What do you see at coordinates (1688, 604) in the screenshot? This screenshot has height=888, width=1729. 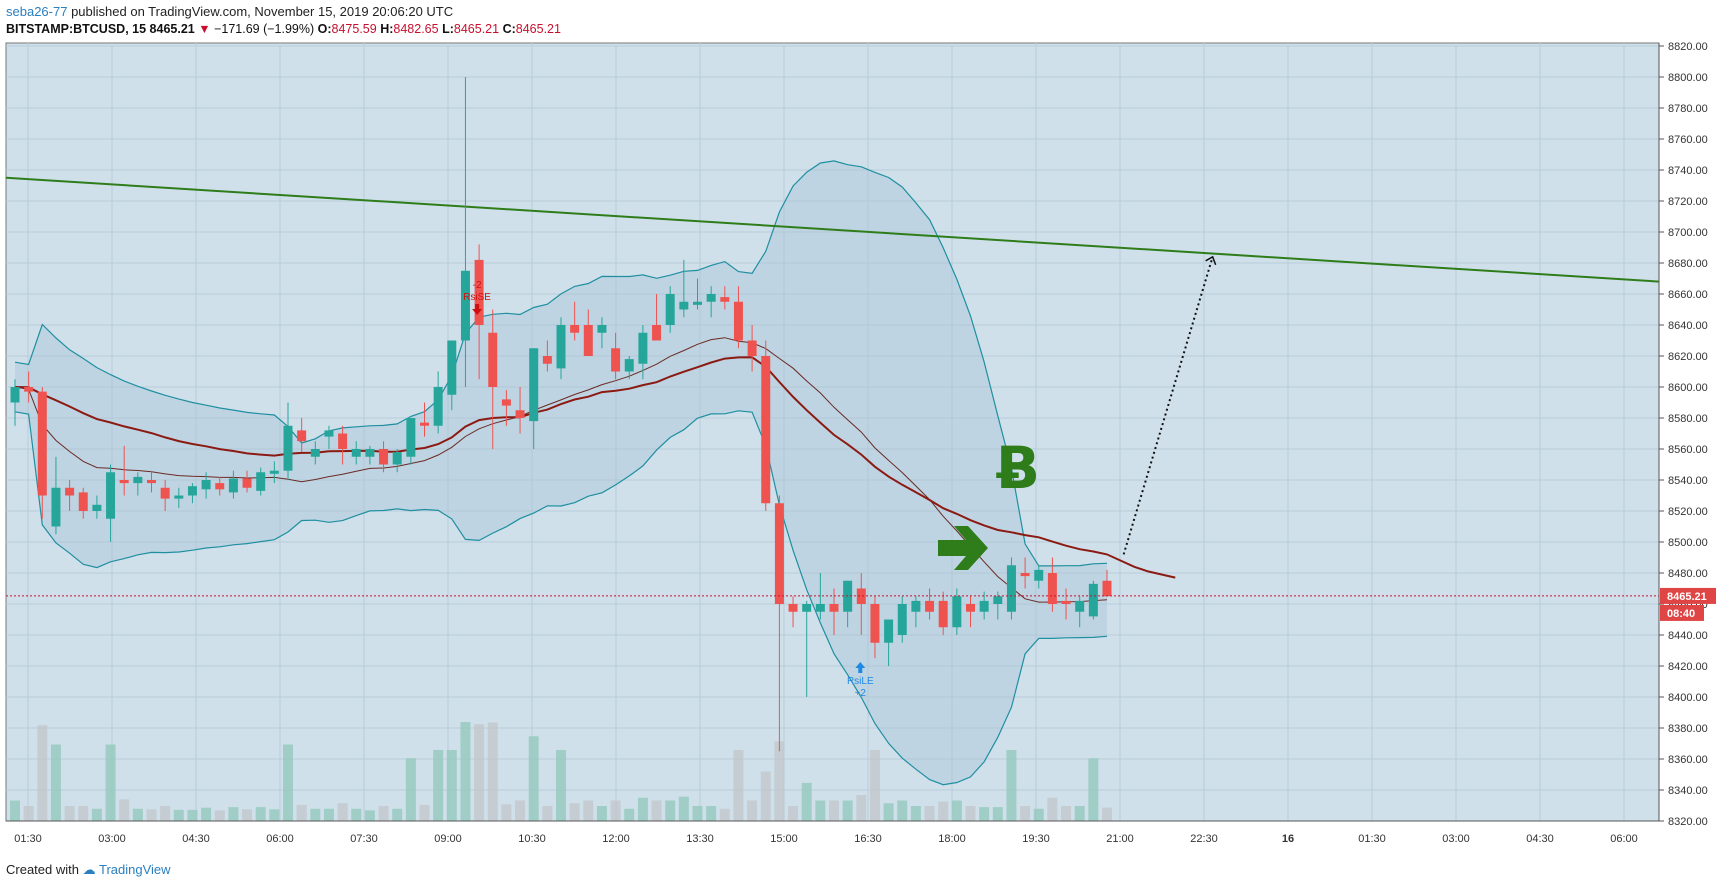 I see `price-tags: 8465.21 08:40` at bounding box center [1688, 604].